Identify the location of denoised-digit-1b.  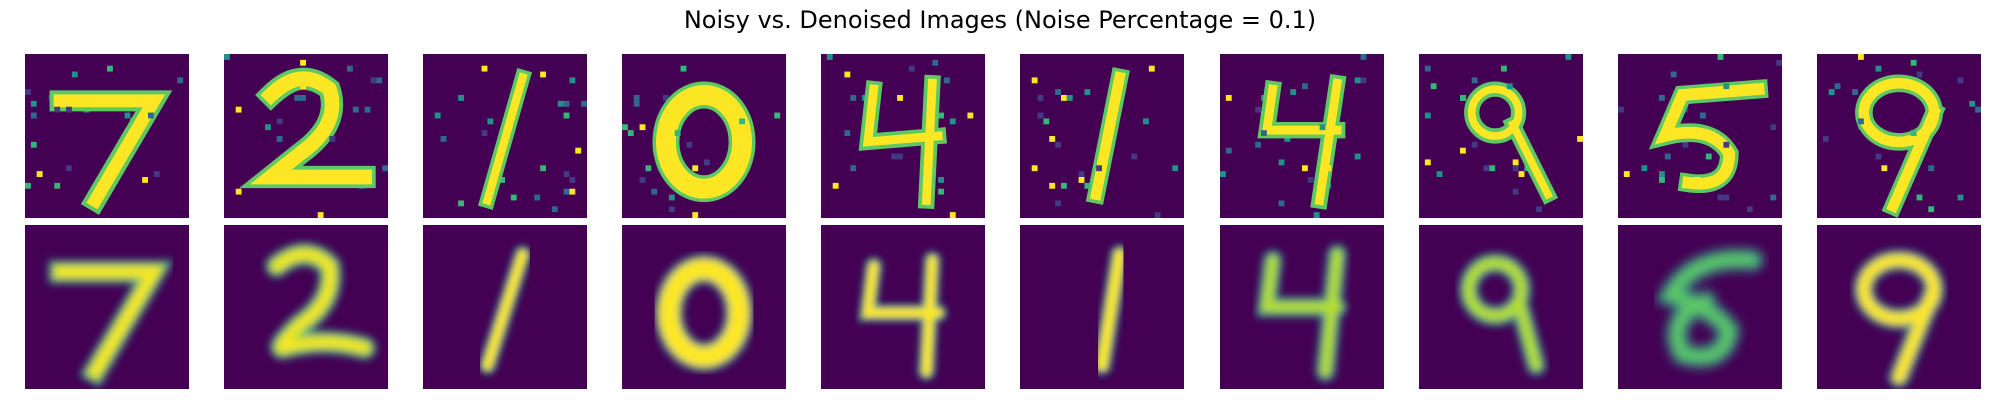
(1102, 307).